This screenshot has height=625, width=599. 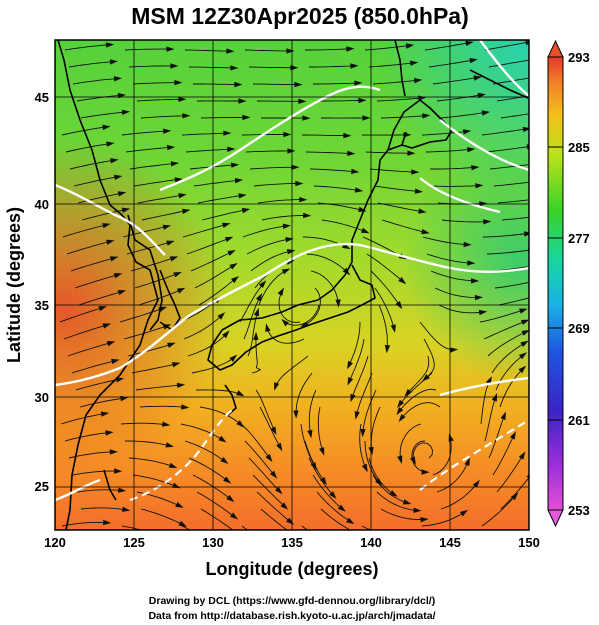 What do you see at coordinates (529, 542) in the screenshot?
I see `x-tick-label: 150` at bounding box center [529, 542].